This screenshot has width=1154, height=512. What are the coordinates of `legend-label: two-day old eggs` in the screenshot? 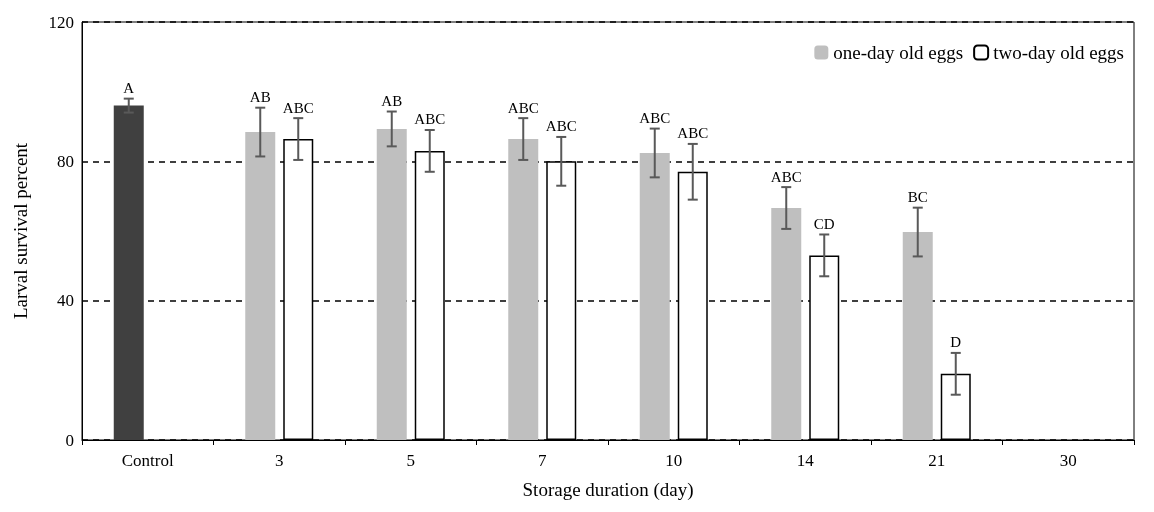 It's located at (1059, 52).